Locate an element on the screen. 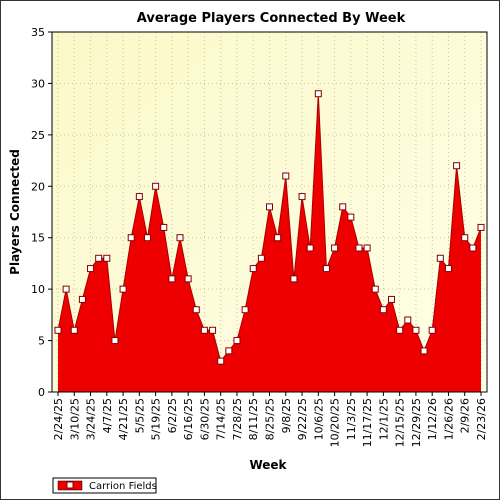 This screenshot has height=500, width=500. legend: Carrion Fields is located at coordinates (104, 485).